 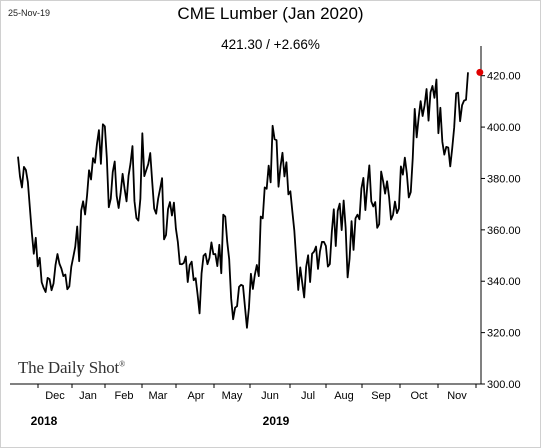 I want to click on x-year-label: 2018, so click(x=44, y=421).